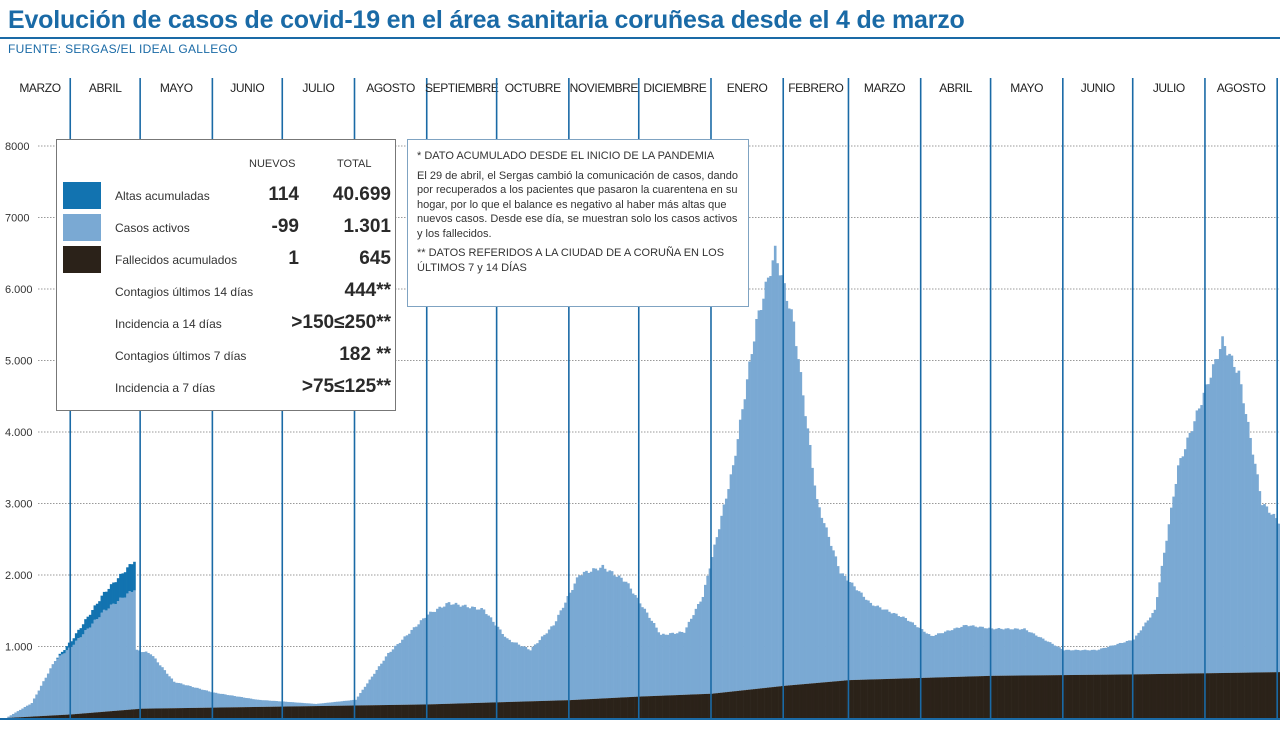 The height and width of the screenshot is (732, 1280). Describe the element at coordinates (367, 226) in the screenshot. I see `legend-total: 1.301` at that location.